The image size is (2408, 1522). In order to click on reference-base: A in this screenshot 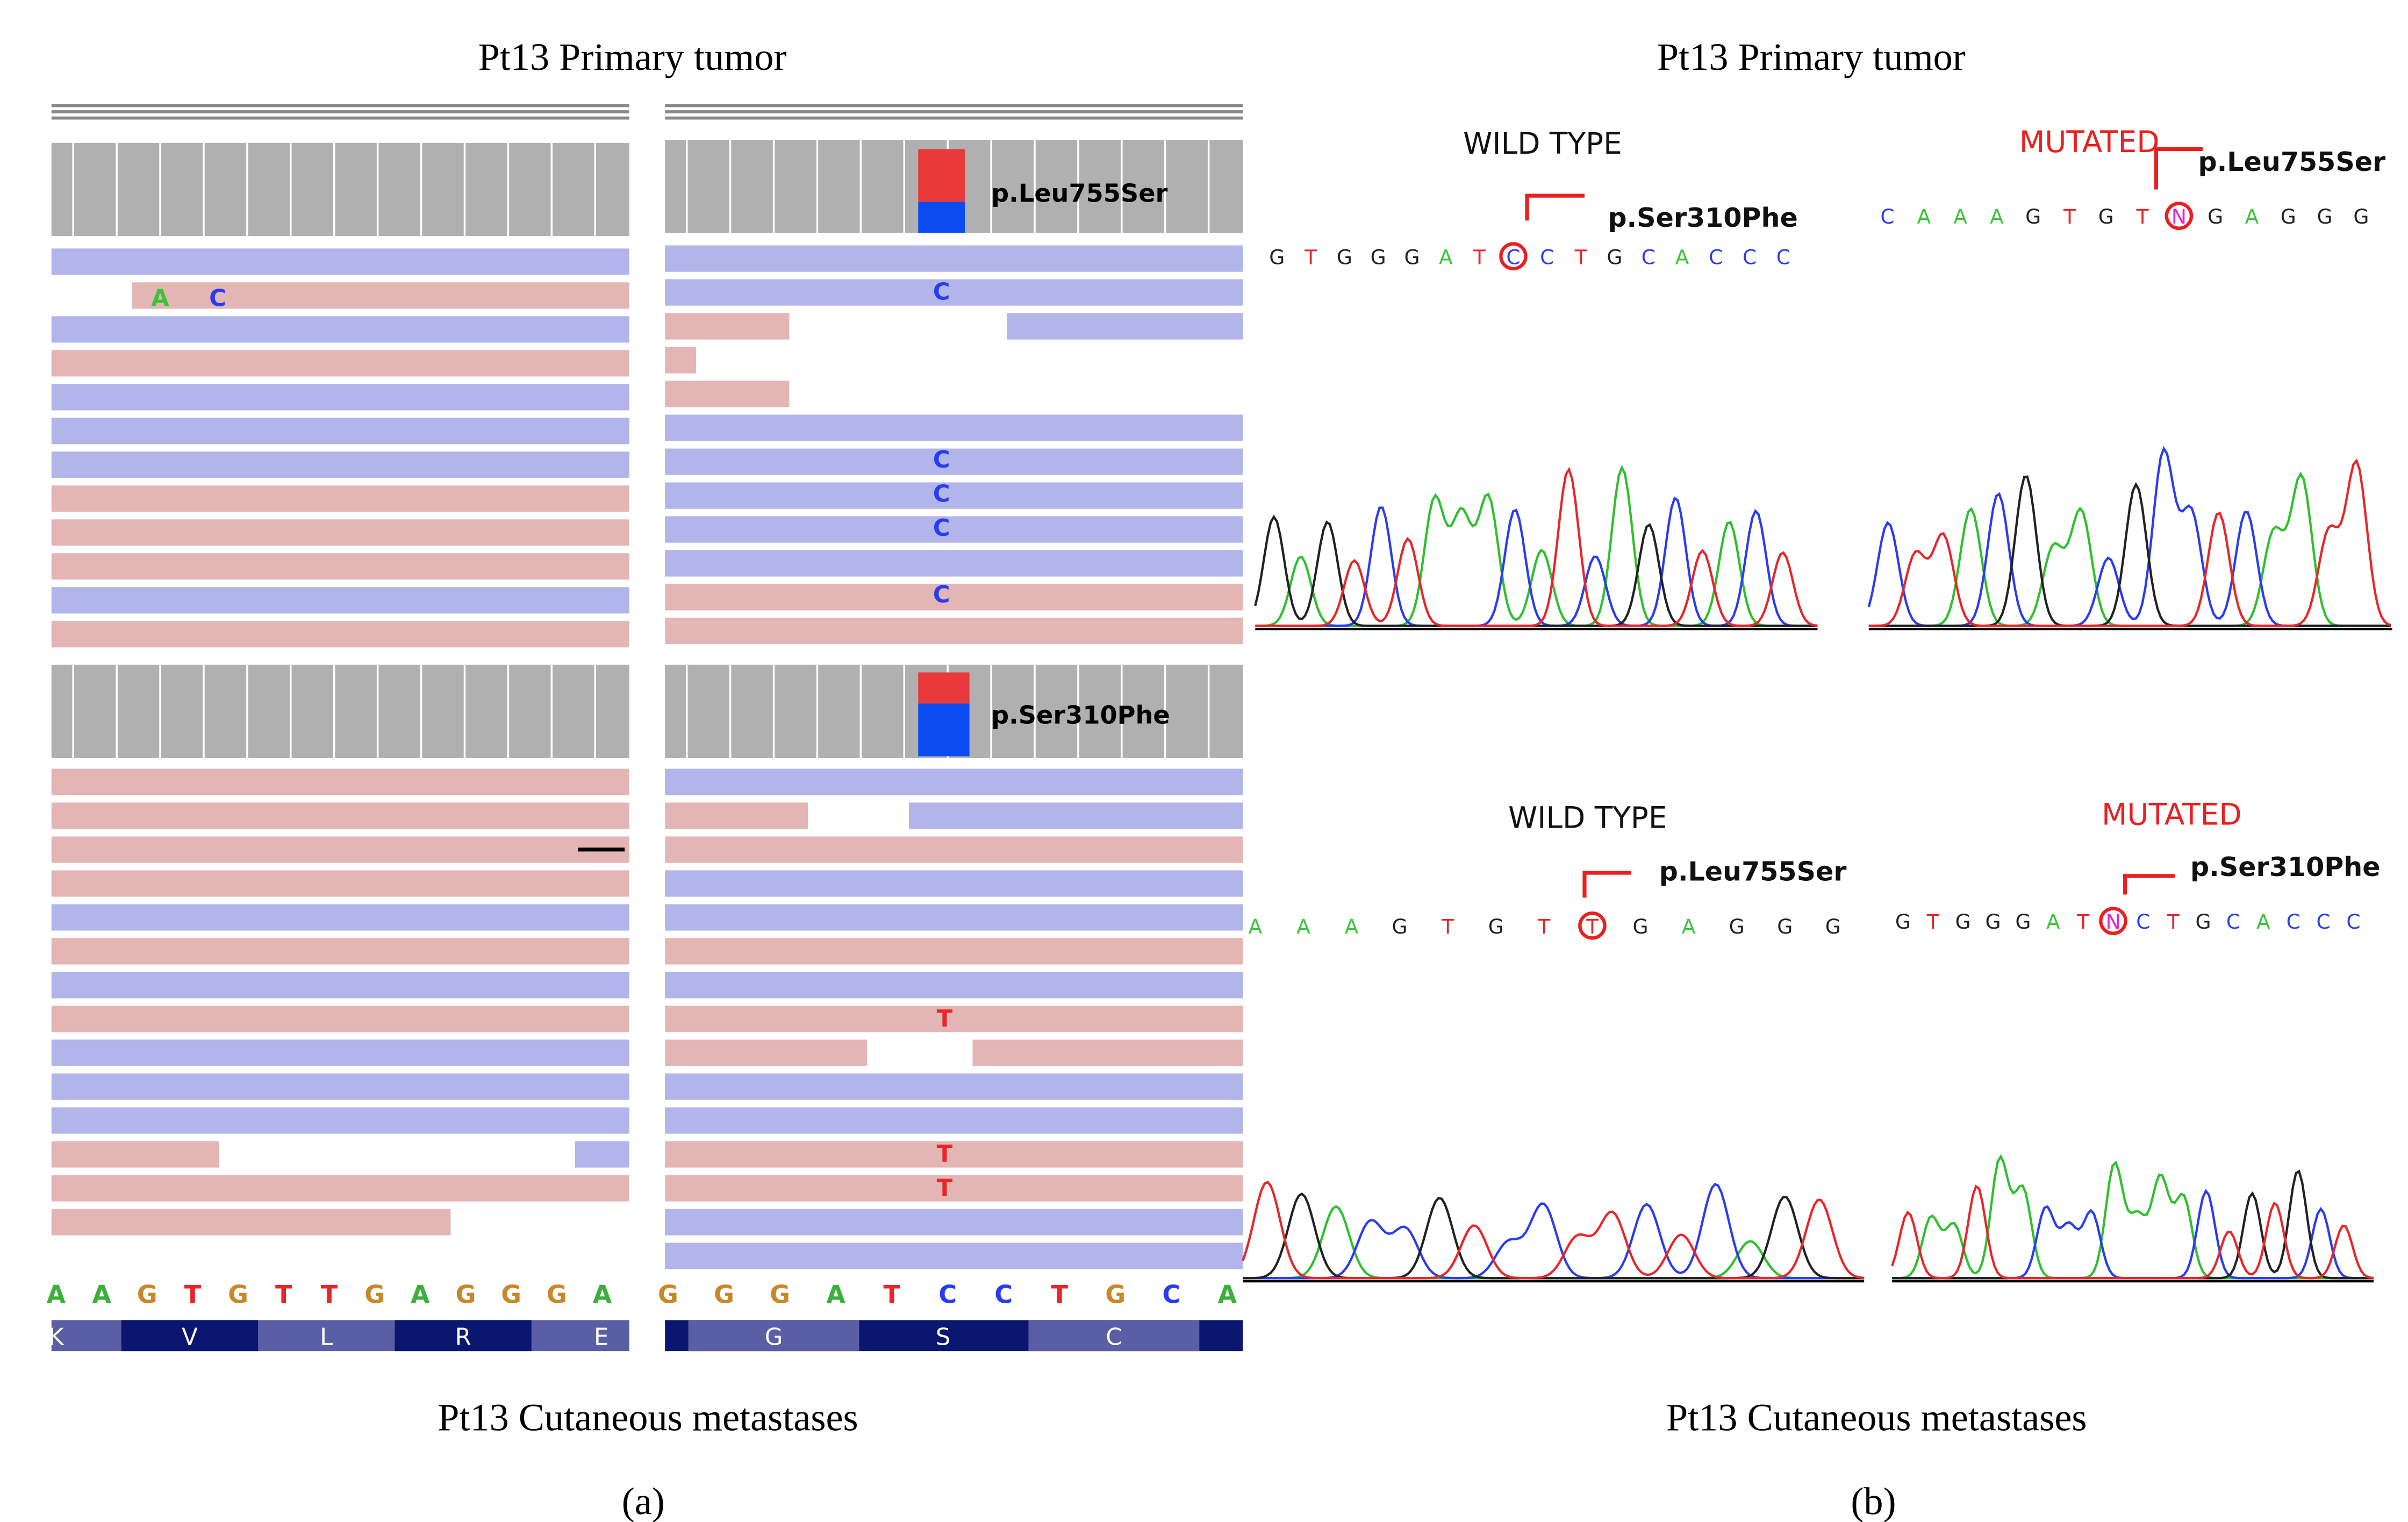, I will do `click(602, 1294)`.